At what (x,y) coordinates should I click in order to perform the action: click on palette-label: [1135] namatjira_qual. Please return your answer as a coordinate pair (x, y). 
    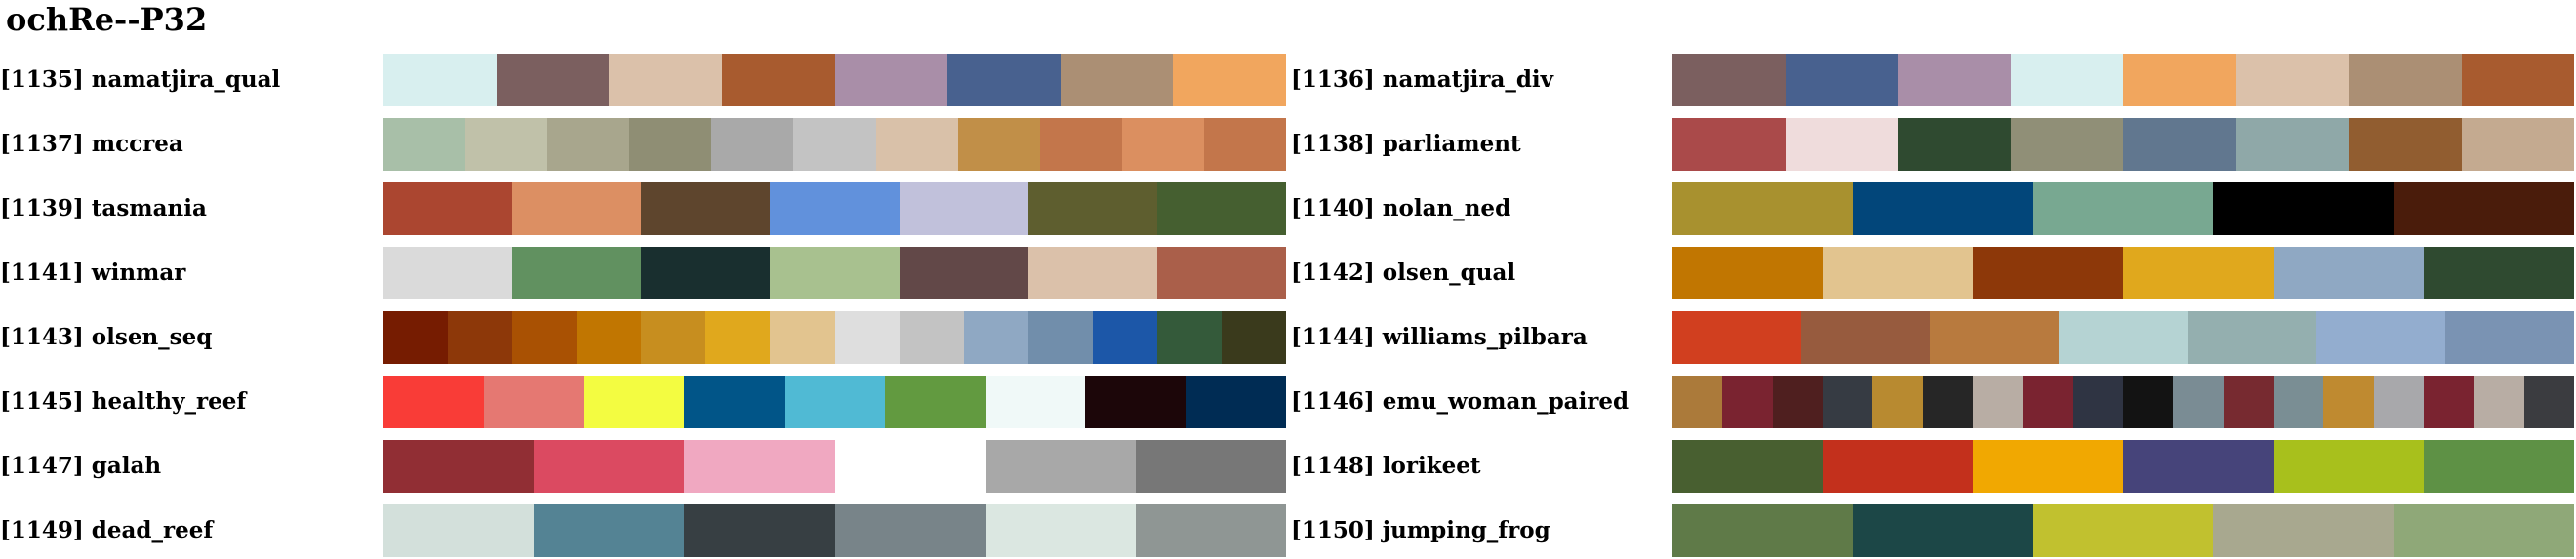
    Looking at the image, I should click on (140, 79).